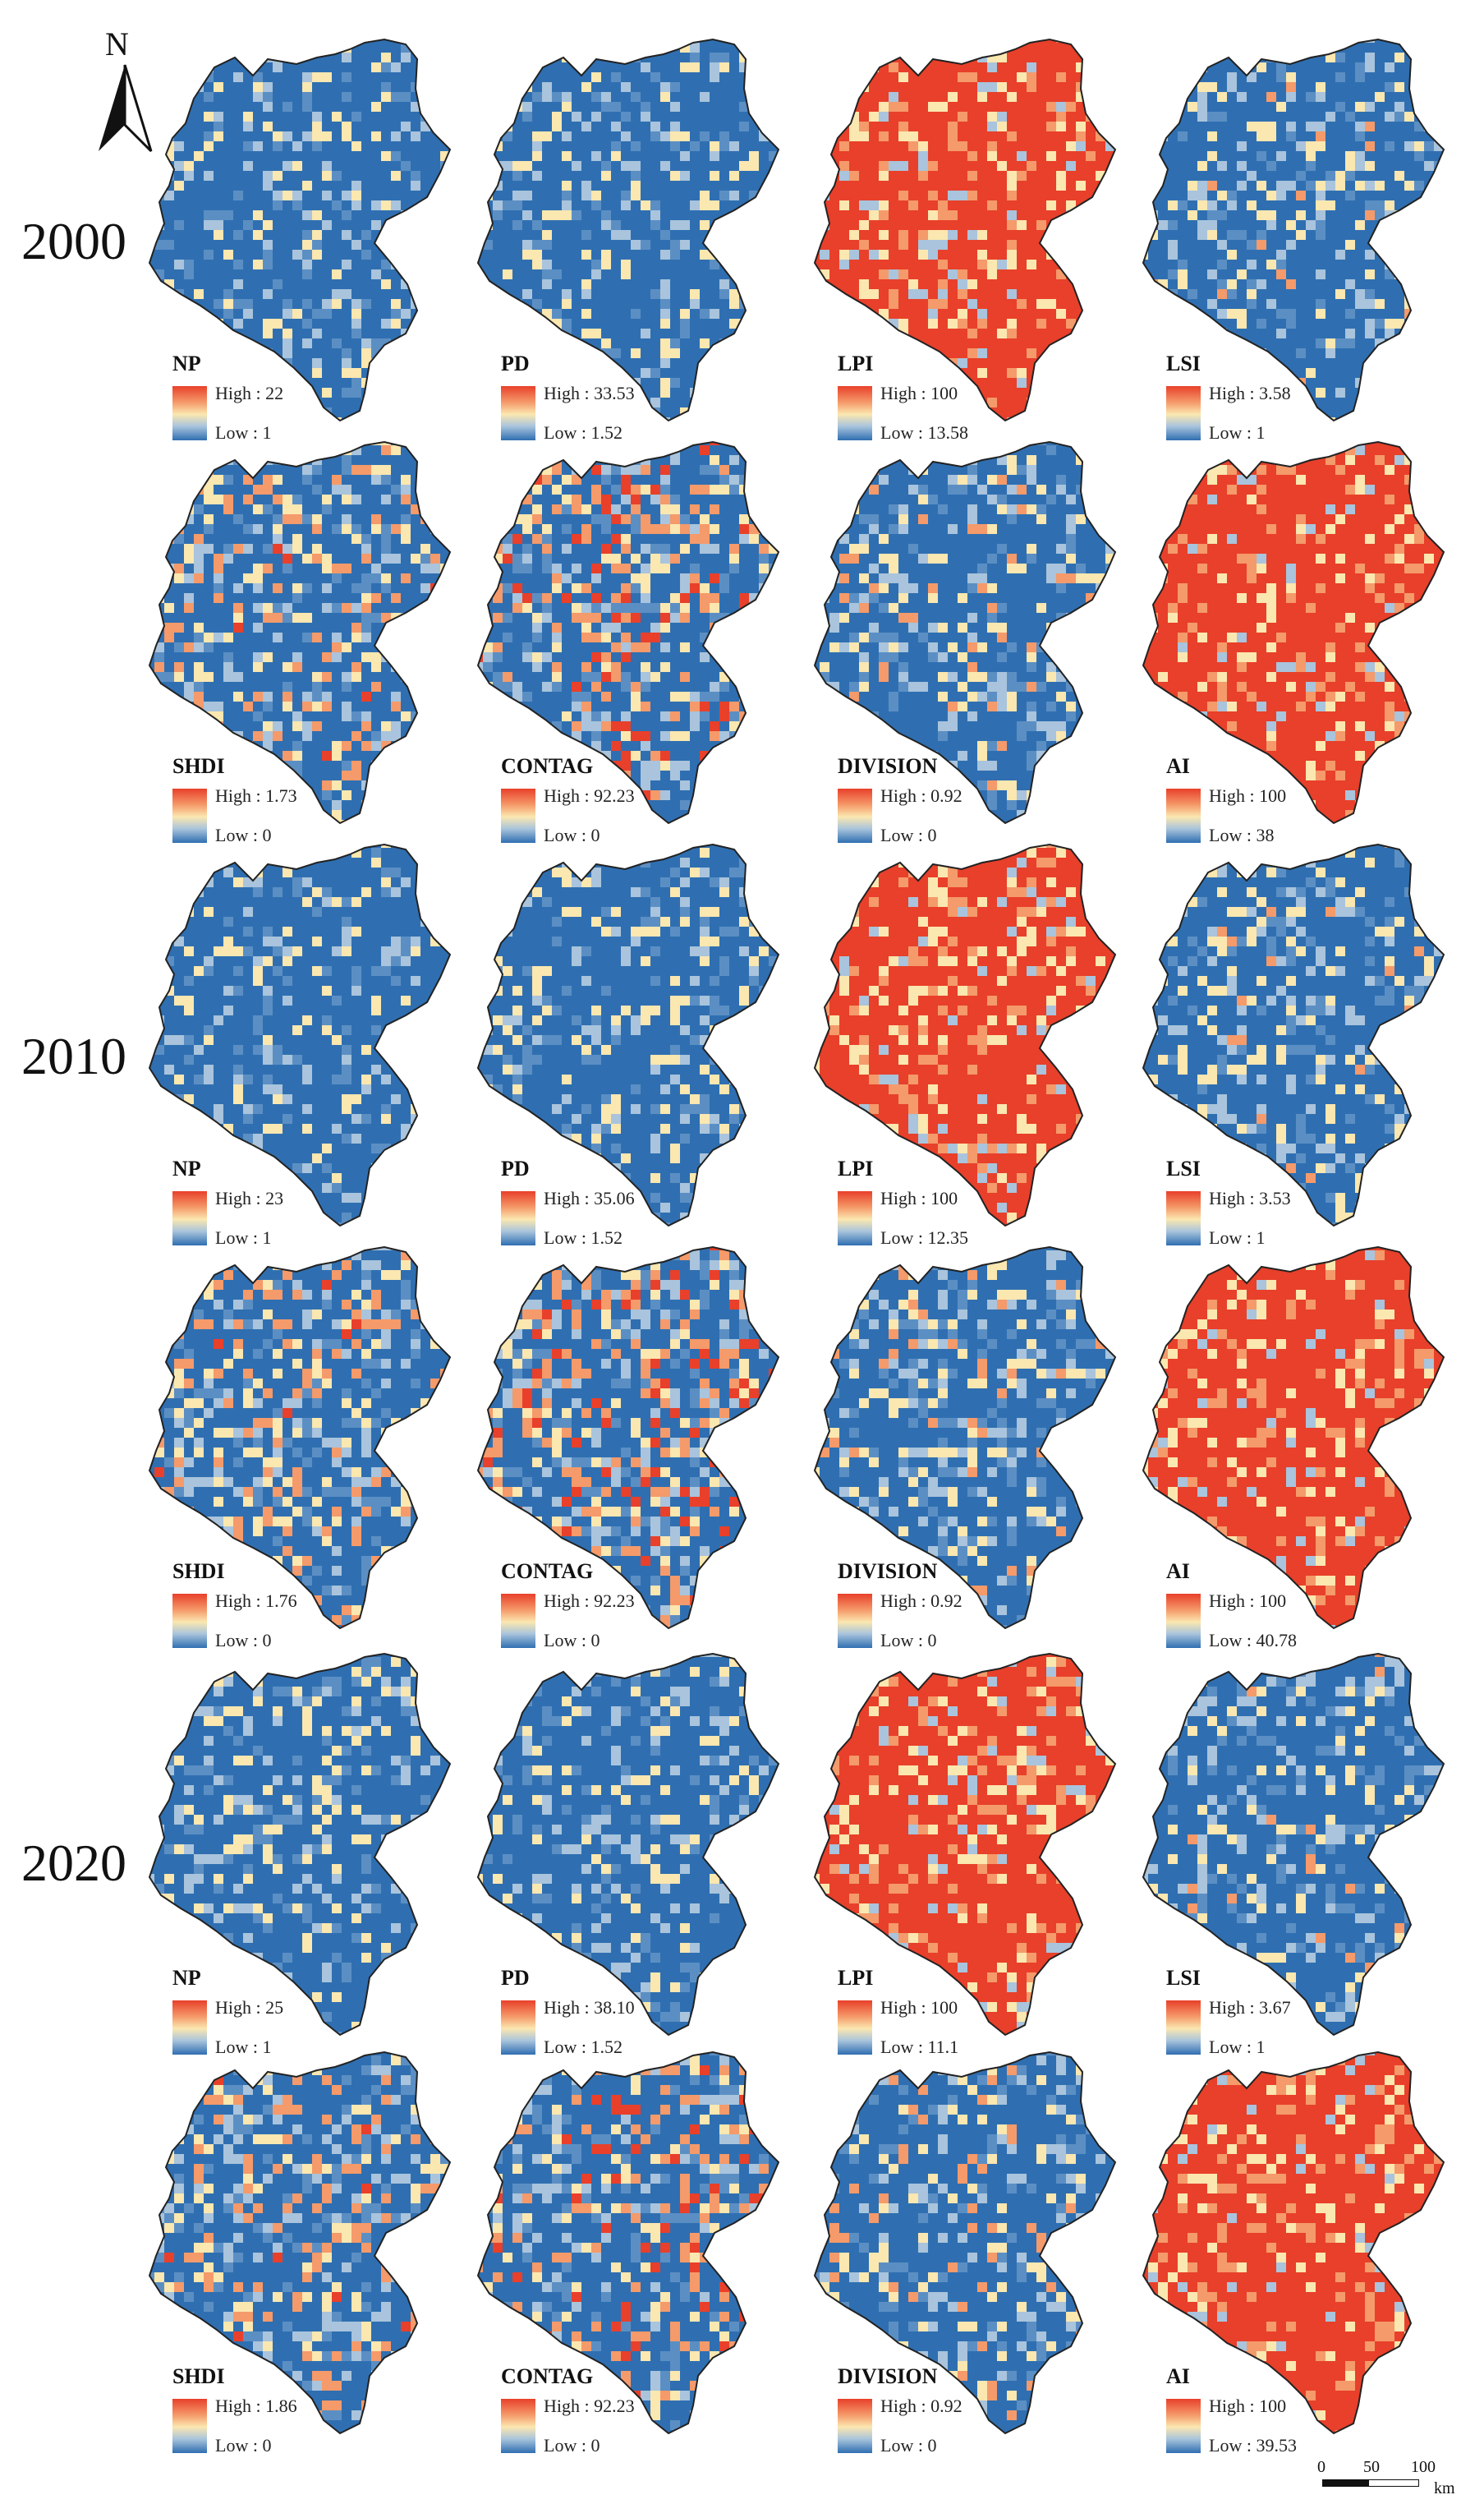 The image size is (1484, 2504). What do you see at coordinates (1345, 2483) in the screenshot?
I see `scale-segment-filled` at bounding box center [1345, 2483].